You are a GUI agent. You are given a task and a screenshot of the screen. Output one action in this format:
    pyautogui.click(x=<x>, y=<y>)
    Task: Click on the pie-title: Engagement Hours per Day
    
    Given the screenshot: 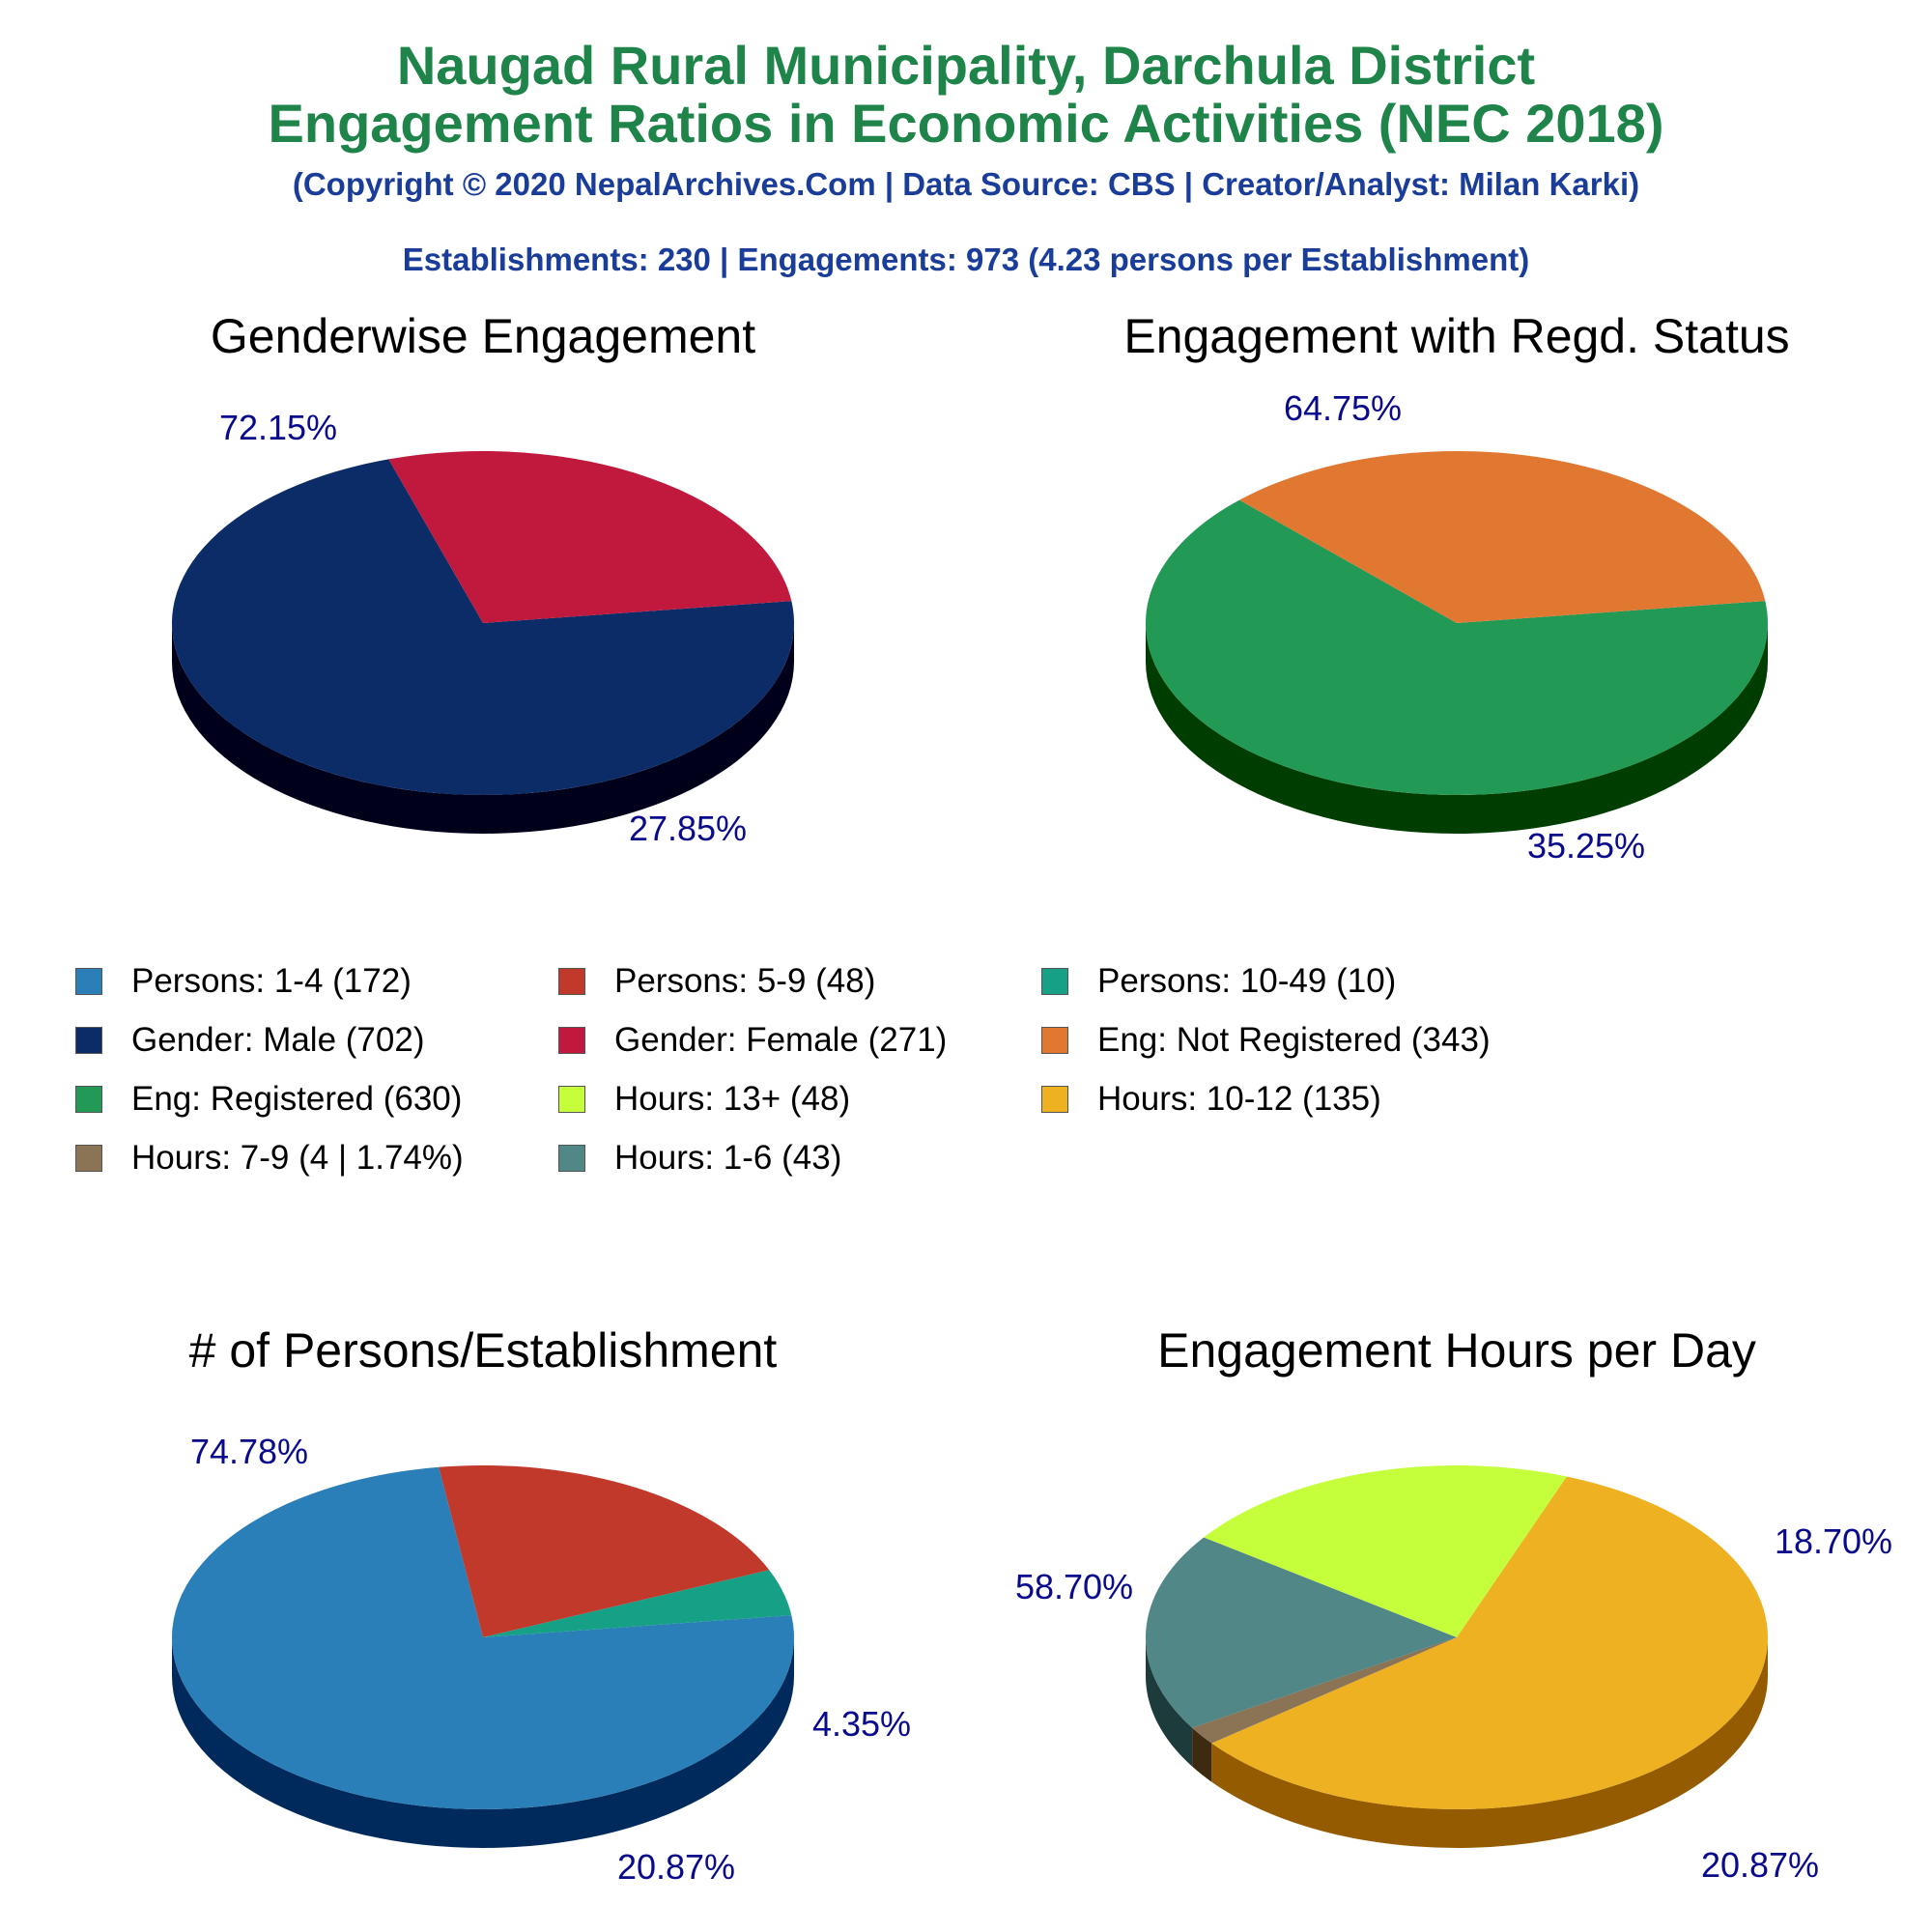 What is the action you would take?
    pyautogui.click(x=1456, y=1350)
    